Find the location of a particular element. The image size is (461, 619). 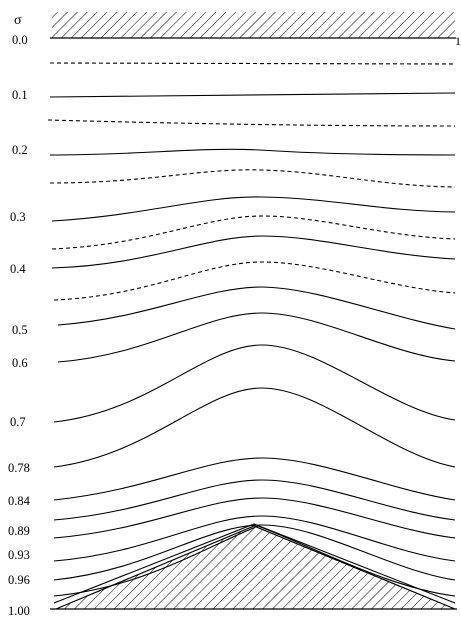

tick-label-5: 0.5 is located at coordinates (20, 330).